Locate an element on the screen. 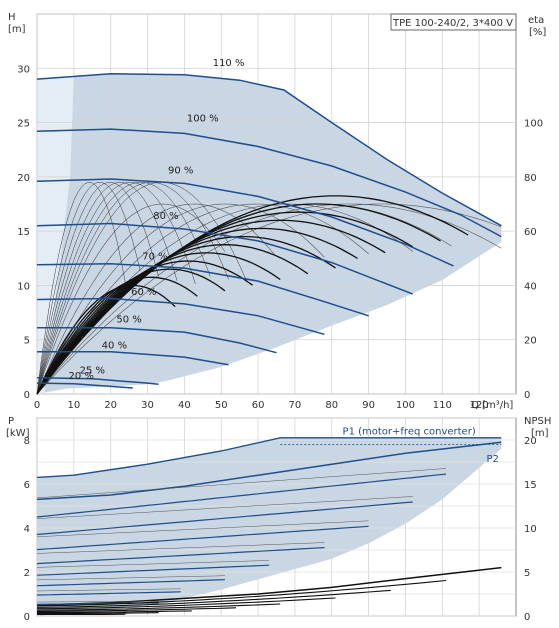  left-tick-label: 30 is located at coordinates (23, 69).